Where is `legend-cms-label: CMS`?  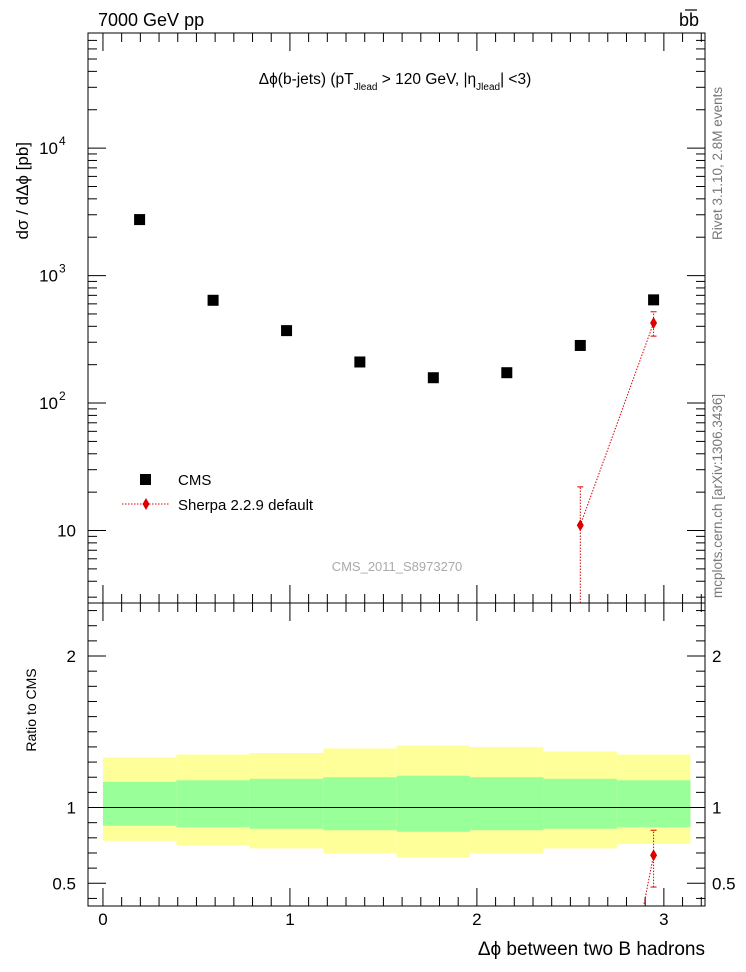 legend-cms-label: CMS is located at coordinates (194, 480).